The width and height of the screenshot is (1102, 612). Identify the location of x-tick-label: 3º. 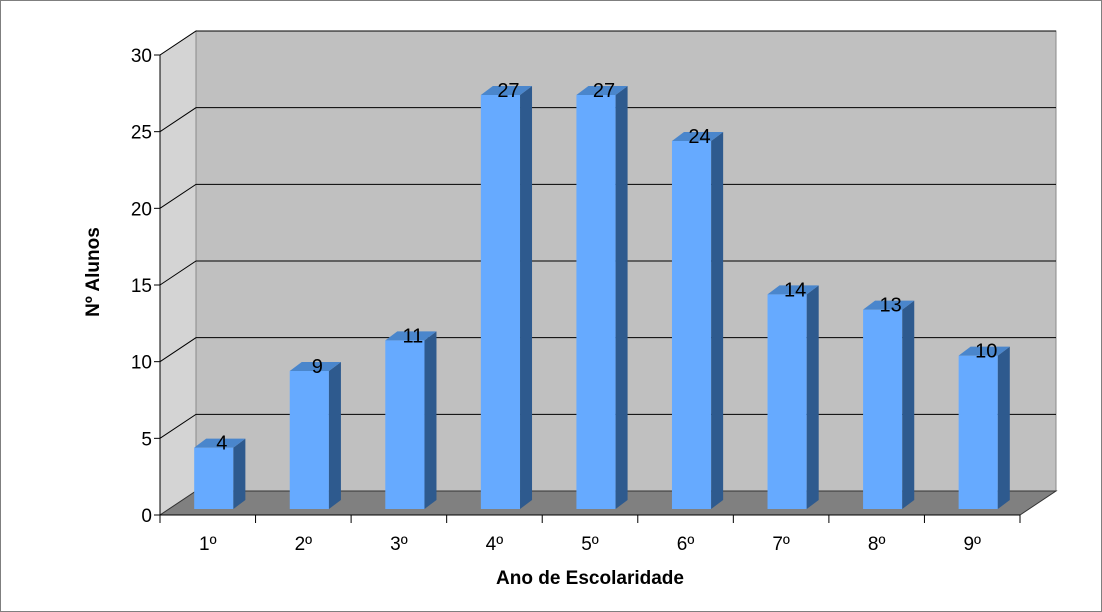
(399, 544).